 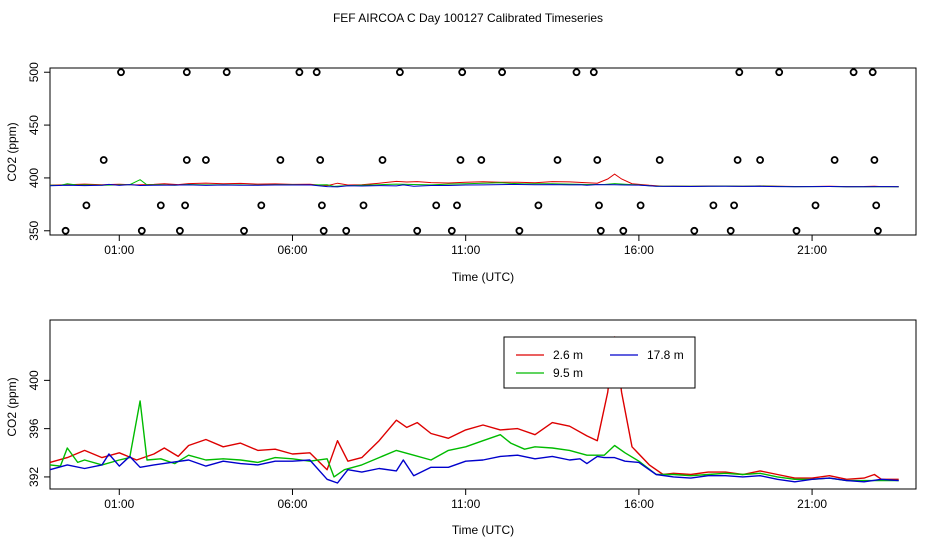 What do you see at coordinates (812, 504) in the screenshot?
I see `bottom-x-tick-label: 21:00` at bounding box center [812, 504].